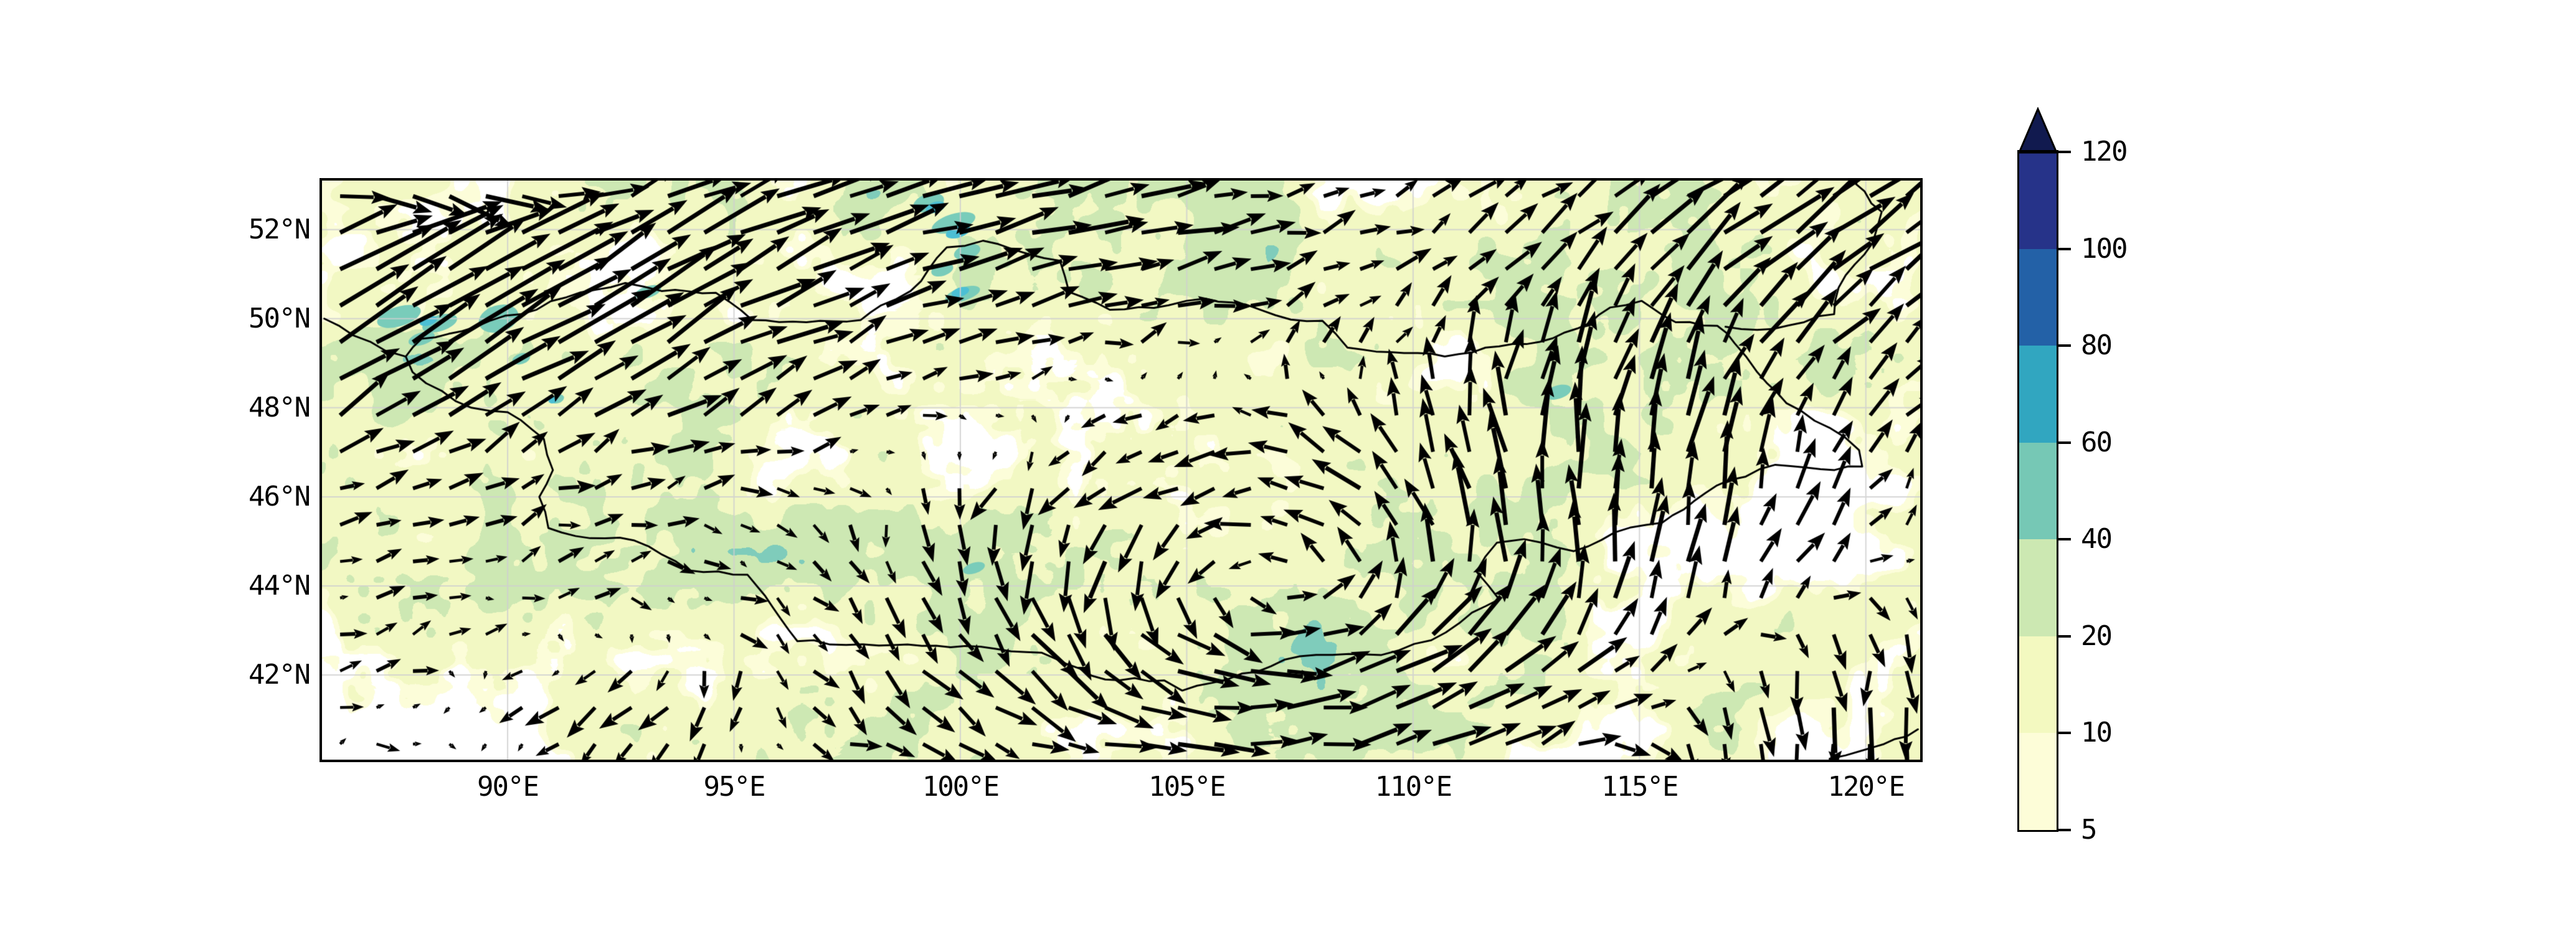 The image size is (2576, 934). Describe the element at coordinates (2097, 442) in the screenshot. I see `colorbar-tick-label: 60` at that location.